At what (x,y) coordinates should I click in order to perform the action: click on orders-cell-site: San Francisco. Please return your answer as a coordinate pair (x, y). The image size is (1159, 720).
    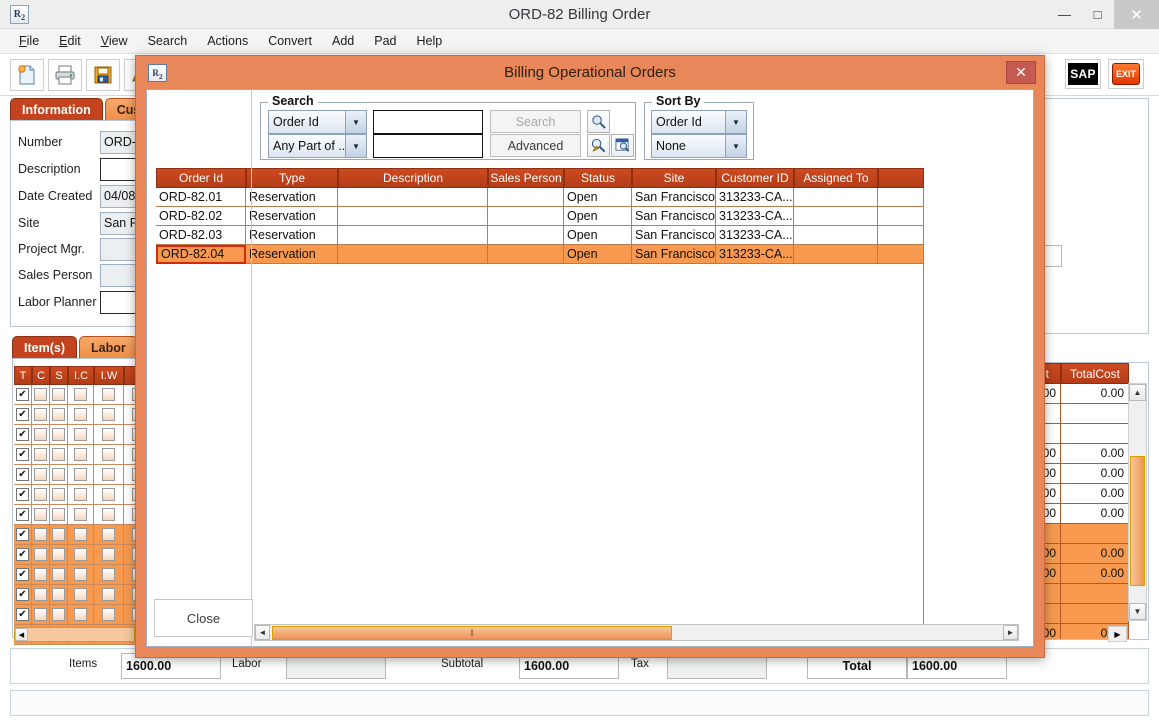
    Looking at the image, I should click on (674, 216).